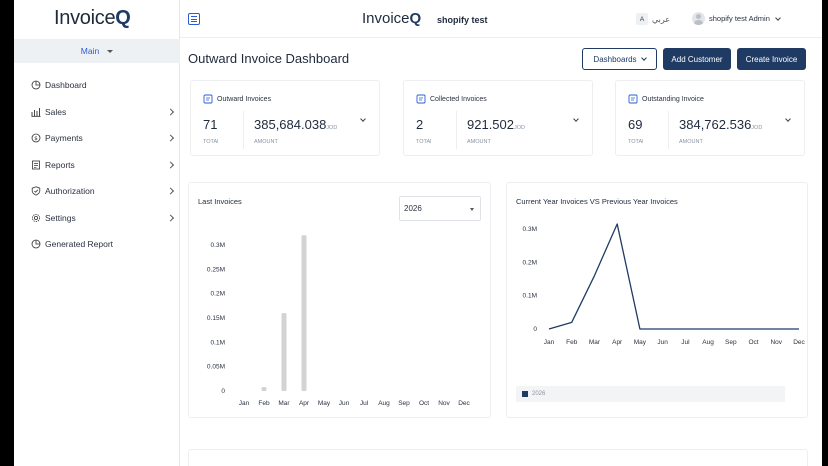 The image size is (828, 466). I want to click on header-logo-text: Invoice, so click(386, 18).